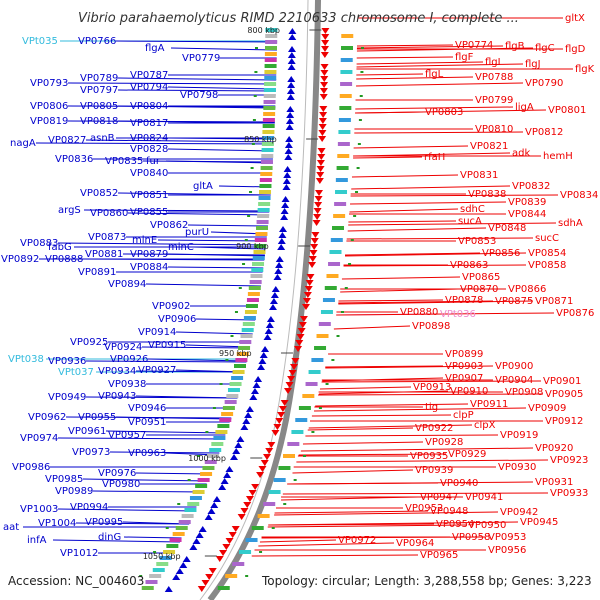  Describe the element at coordinates (569, 493) in the screenshot. I see `gene-label-right: VP0933` at that location.